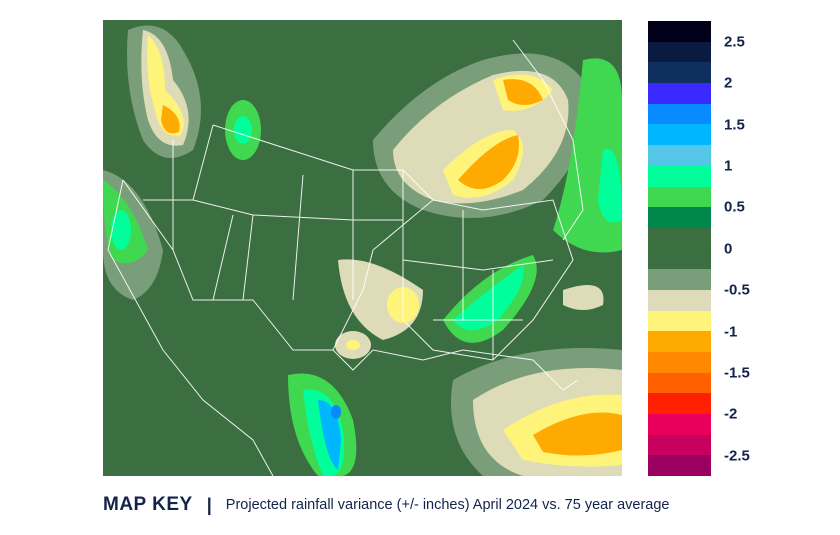 This screenshot has height=535, width=840. I want to click on legend-label: -2, so click(731, 414).